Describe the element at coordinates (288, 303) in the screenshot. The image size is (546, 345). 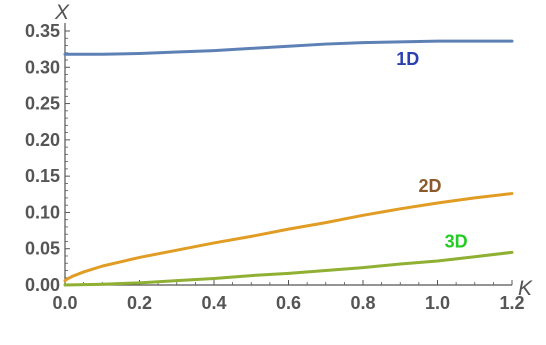
I see `x-tick-label: 0.6` at that location.